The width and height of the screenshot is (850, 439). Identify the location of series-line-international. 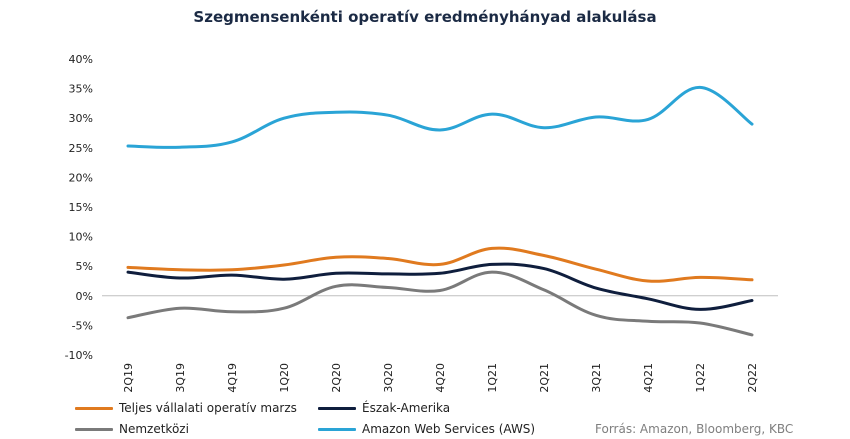
(440, 303).